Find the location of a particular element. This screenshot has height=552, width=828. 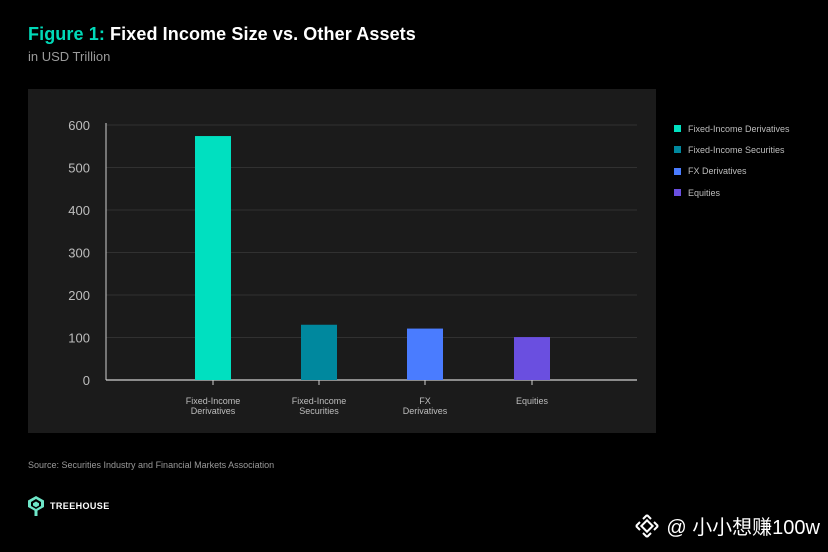

x-tick-label: Equities is located at coordinates (532, 401).